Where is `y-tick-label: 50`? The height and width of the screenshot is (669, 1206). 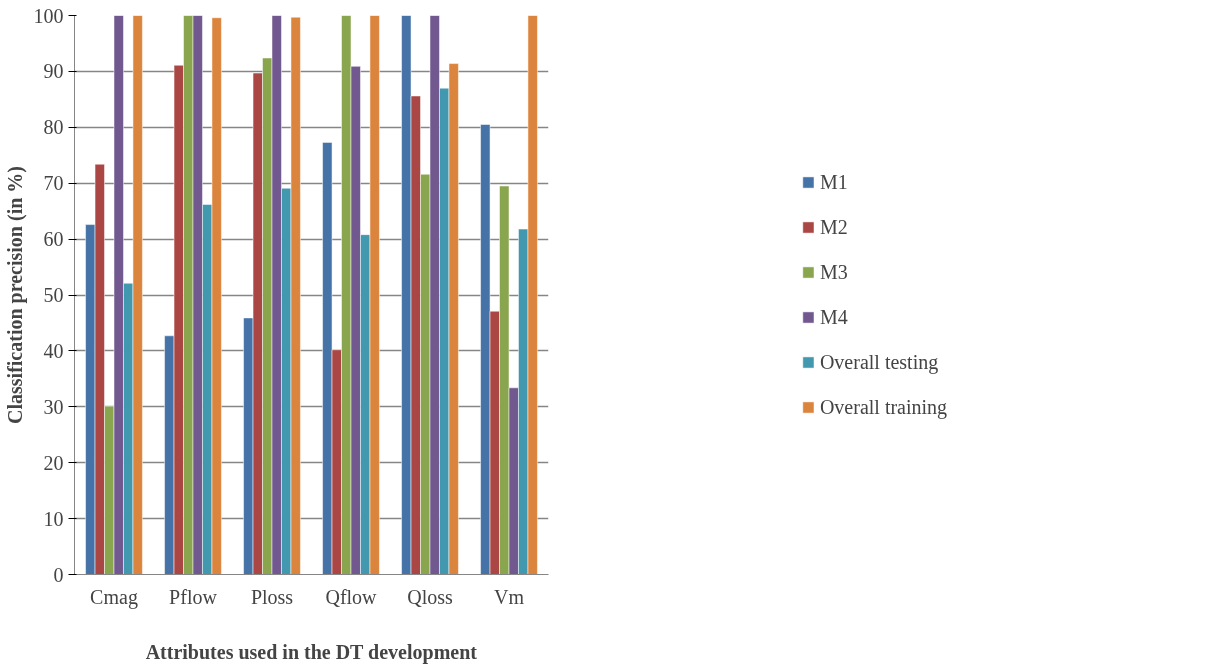 y-tick-label: 50 is located at coordinates (53, 295).